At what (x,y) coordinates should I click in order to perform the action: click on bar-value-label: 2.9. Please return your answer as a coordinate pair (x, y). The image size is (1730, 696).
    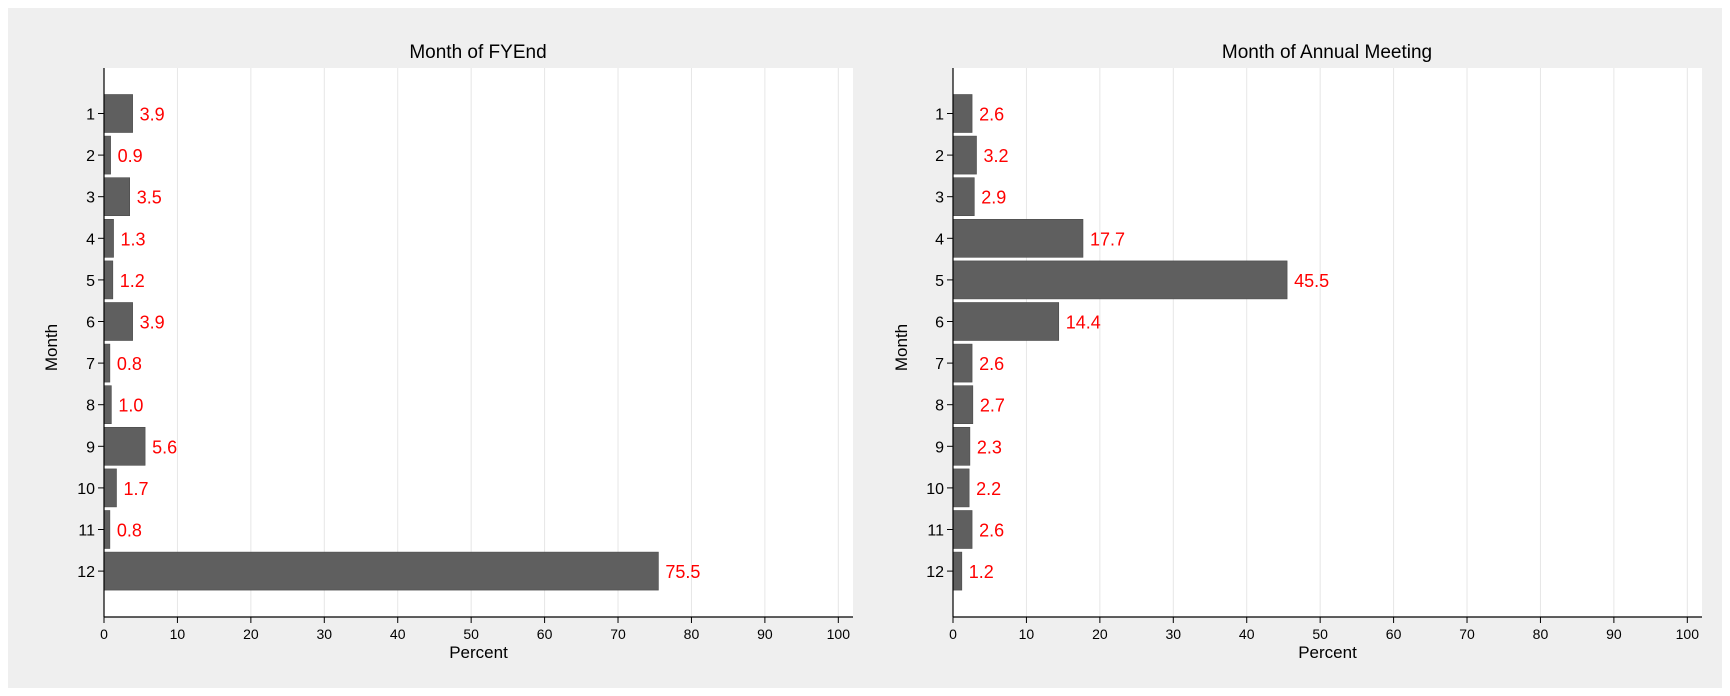
    Looking at the image, I should click on (993, 198).